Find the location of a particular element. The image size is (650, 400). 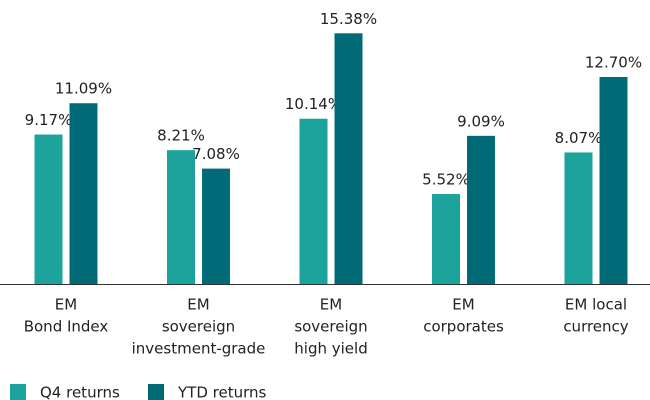

value-label: 9.17% is located at coordinates (49, 120).